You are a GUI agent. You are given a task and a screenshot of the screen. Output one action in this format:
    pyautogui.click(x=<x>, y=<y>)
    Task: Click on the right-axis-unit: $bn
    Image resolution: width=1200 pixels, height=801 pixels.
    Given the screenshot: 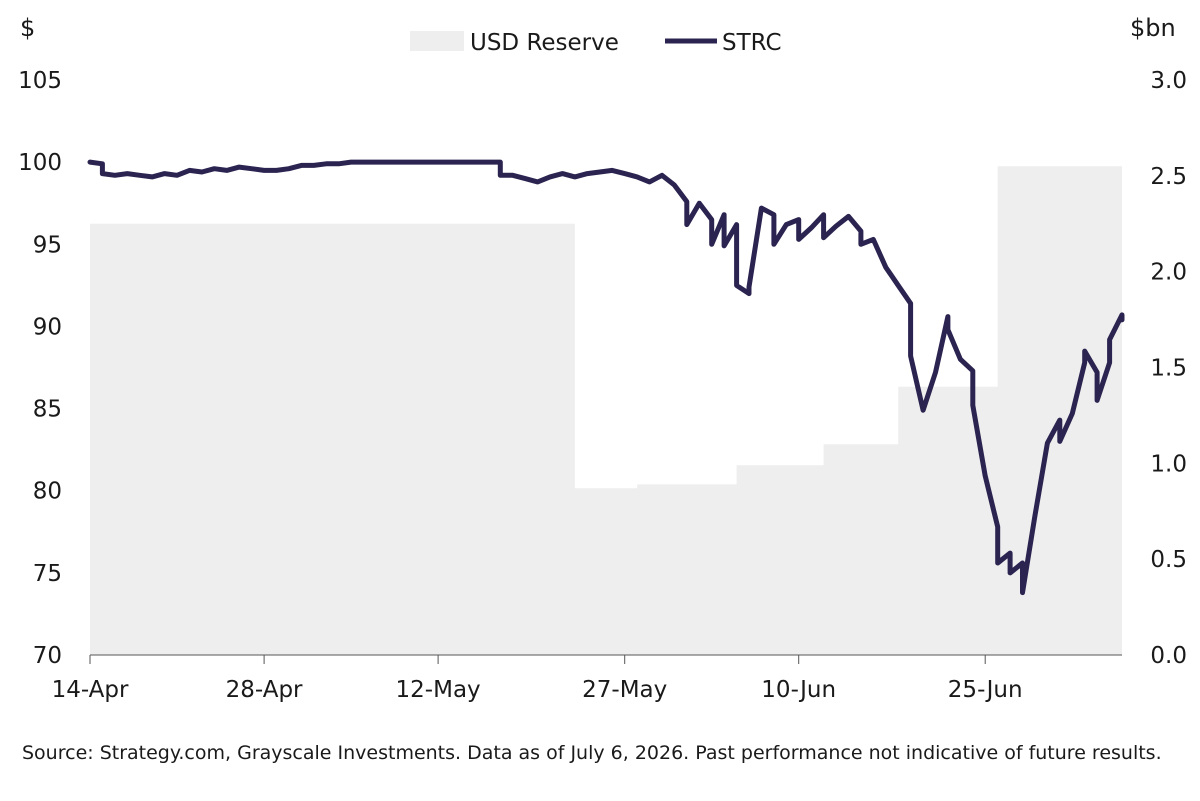 What is the action you would take?
    pyautogui.click(x=1153, y=28)
    